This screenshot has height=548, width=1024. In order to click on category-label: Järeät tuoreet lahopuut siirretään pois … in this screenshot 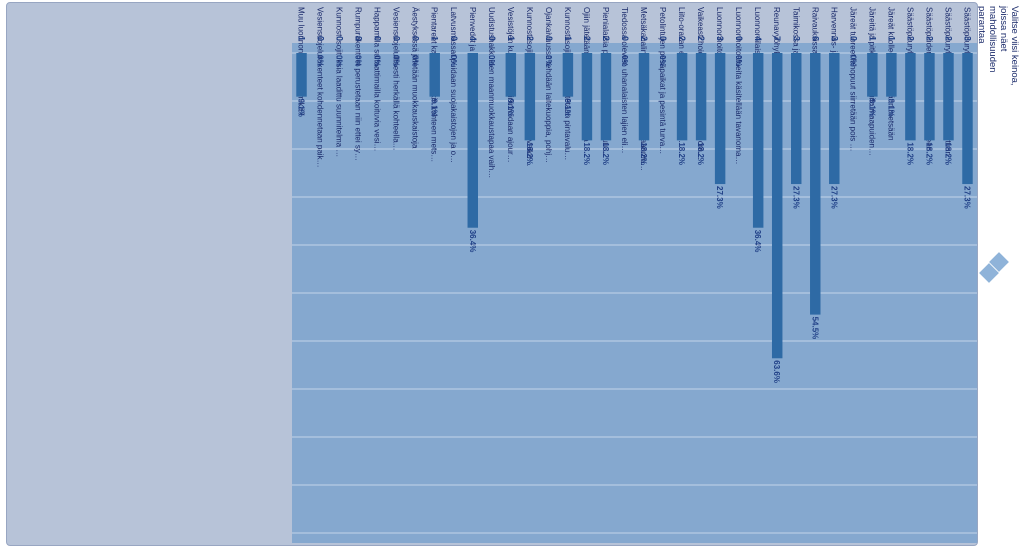, I will do `click(852, 79)`.